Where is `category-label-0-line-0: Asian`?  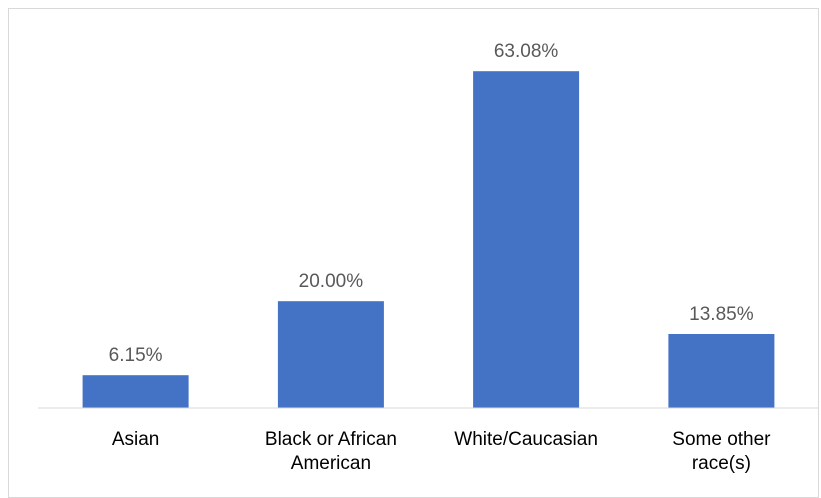
category-label-0-line-0: Asian is located at coordinates (136, 439).